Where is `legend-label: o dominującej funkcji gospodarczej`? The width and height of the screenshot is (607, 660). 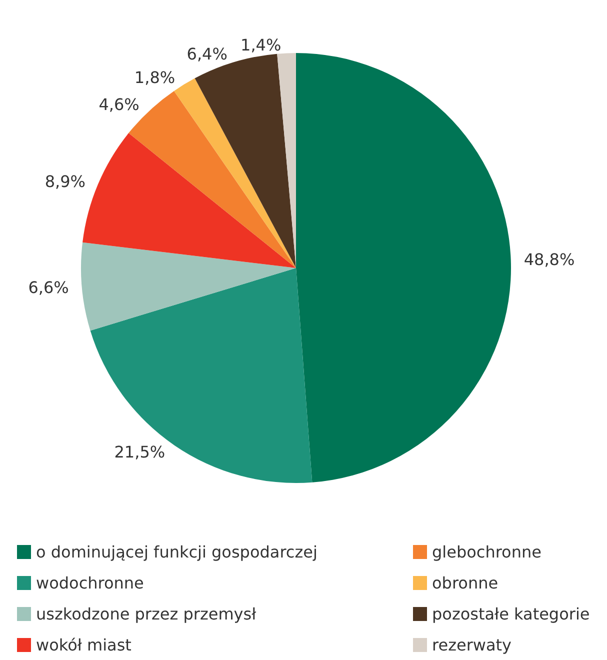
legend-label: o dominującej funkcji gospodarczej is located at coordinates (177, 552).